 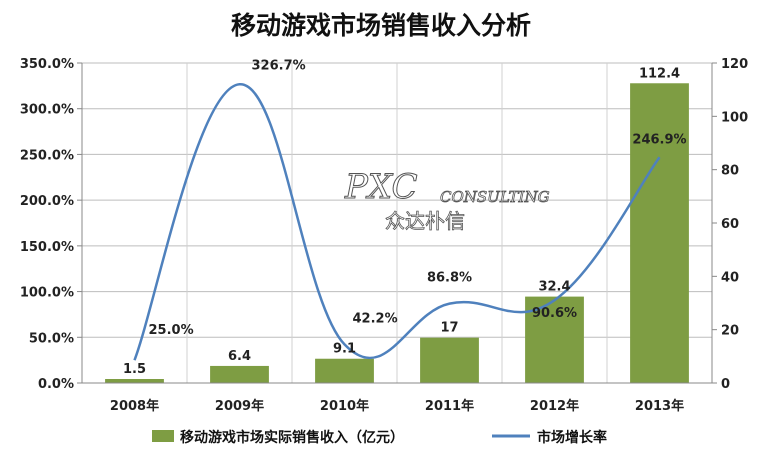 What do you see at coordinates (47, 201) in the screenshot?
I see `left-tick-label: 200.0%` at bounding box center [47, 201].